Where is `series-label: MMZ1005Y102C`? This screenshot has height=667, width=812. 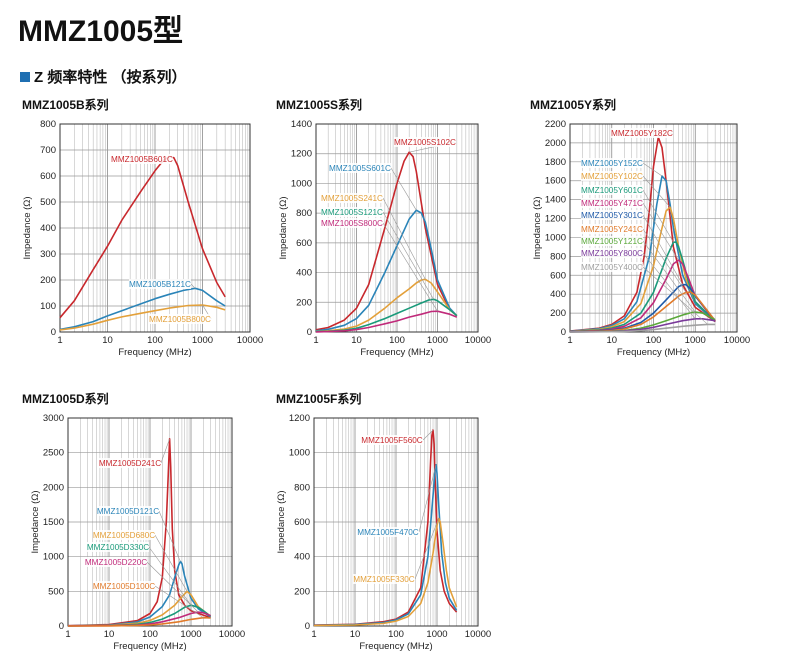
series-label: MMZ1005Y102C is located at coordinates (612, 176).